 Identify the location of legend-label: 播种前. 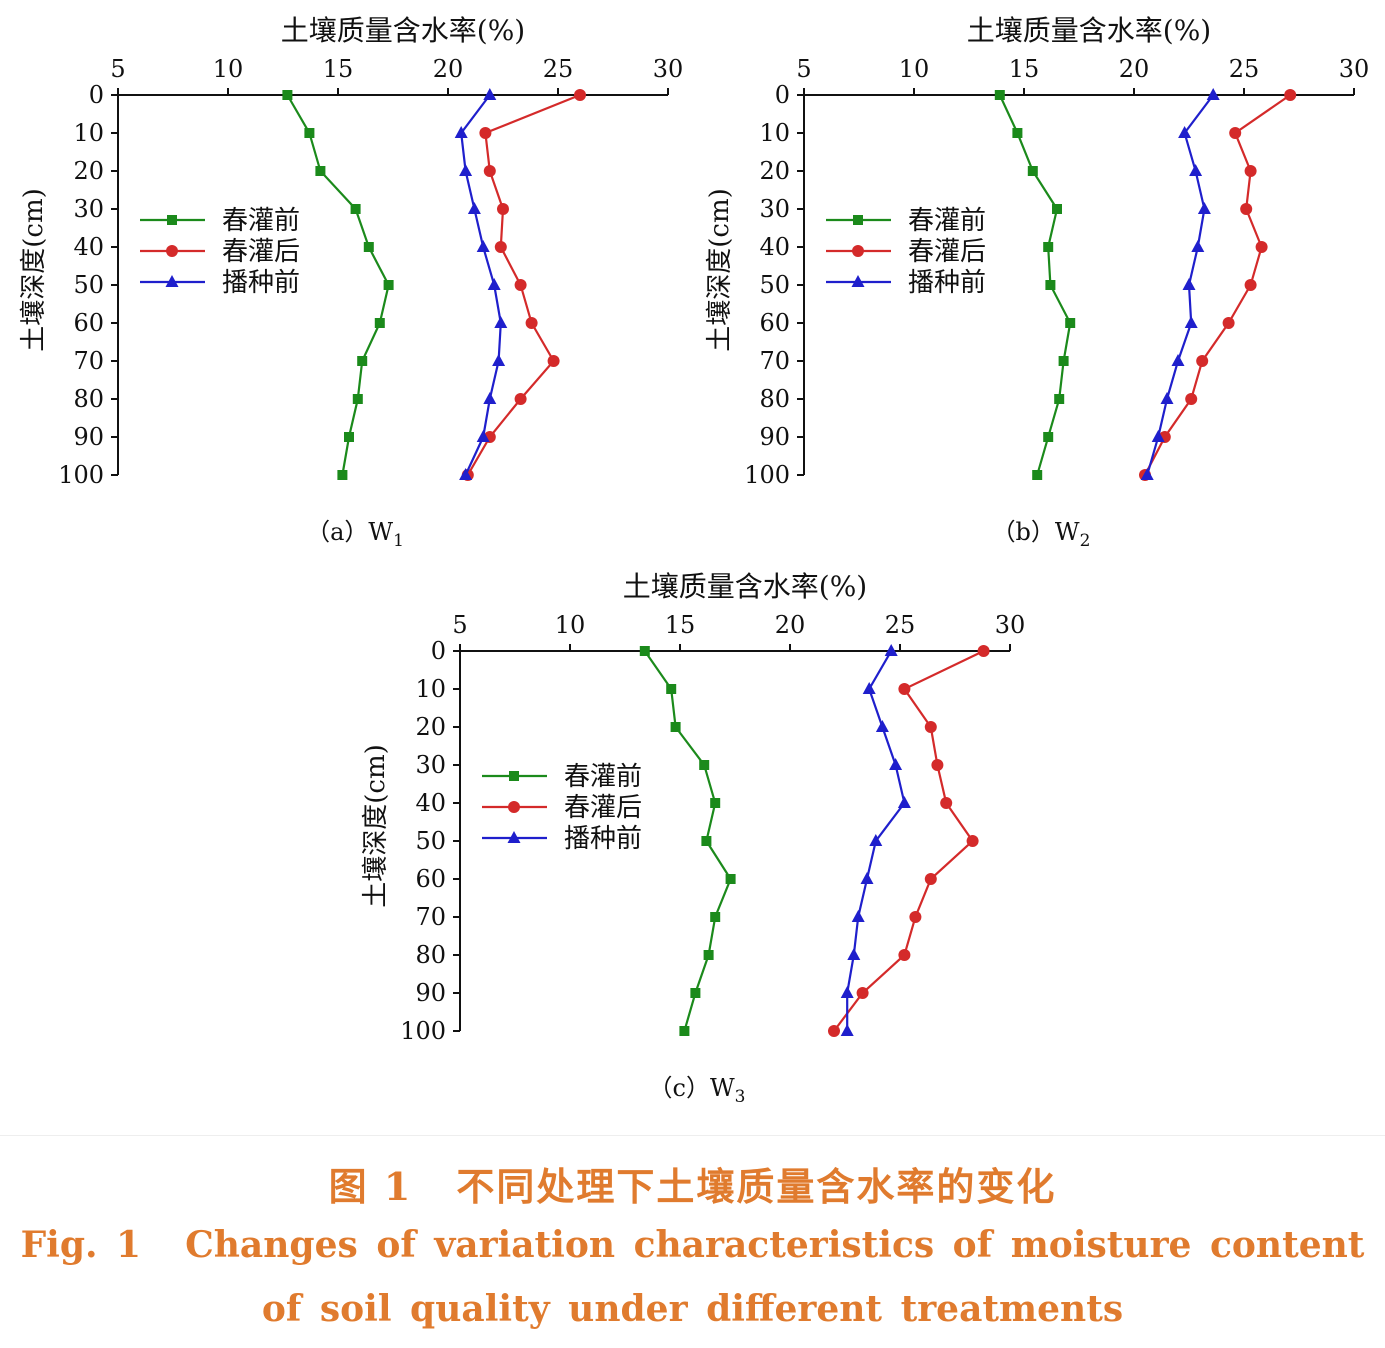
(947, 283).